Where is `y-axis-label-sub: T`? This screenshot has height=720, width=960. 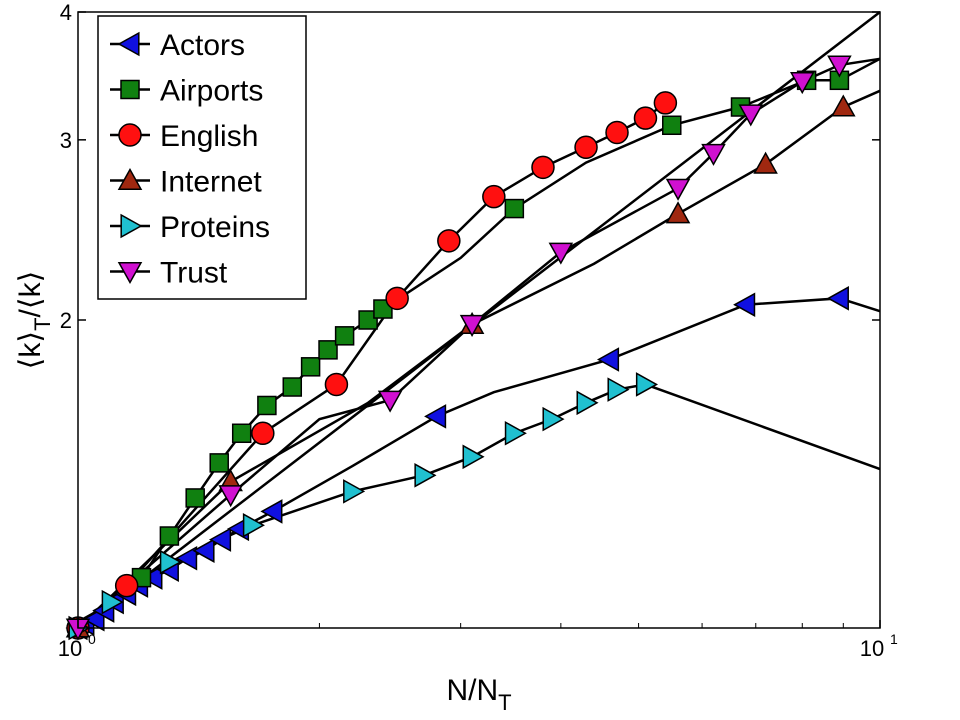
y-axis-label-sub: T is located at coordinates (42, 323).